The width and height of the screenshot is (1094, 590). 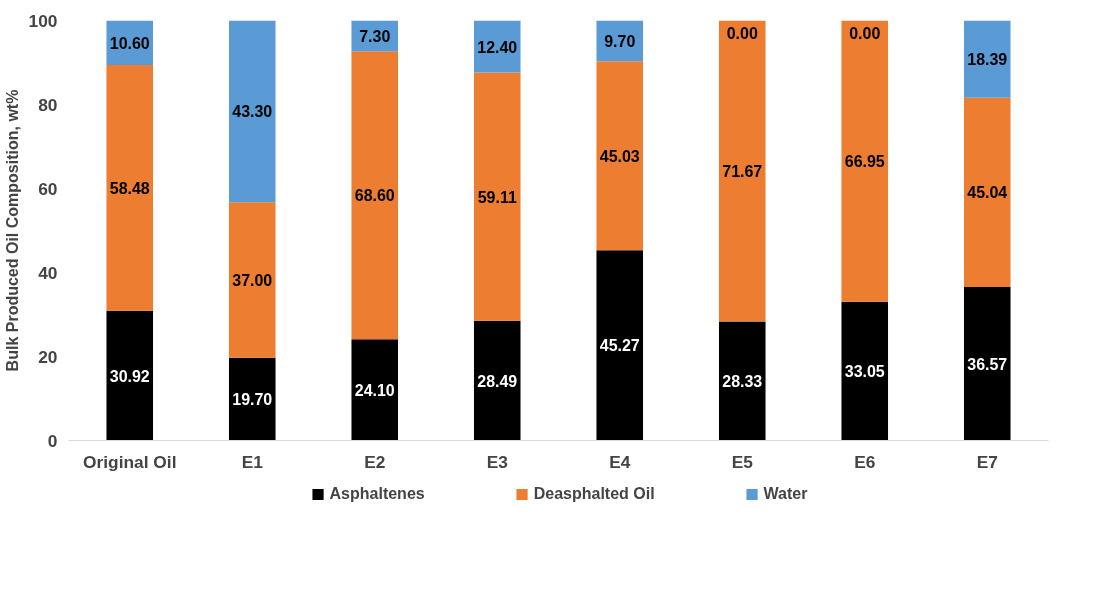 I want to click on data-label: 68.60, so click(x=374, y=196).